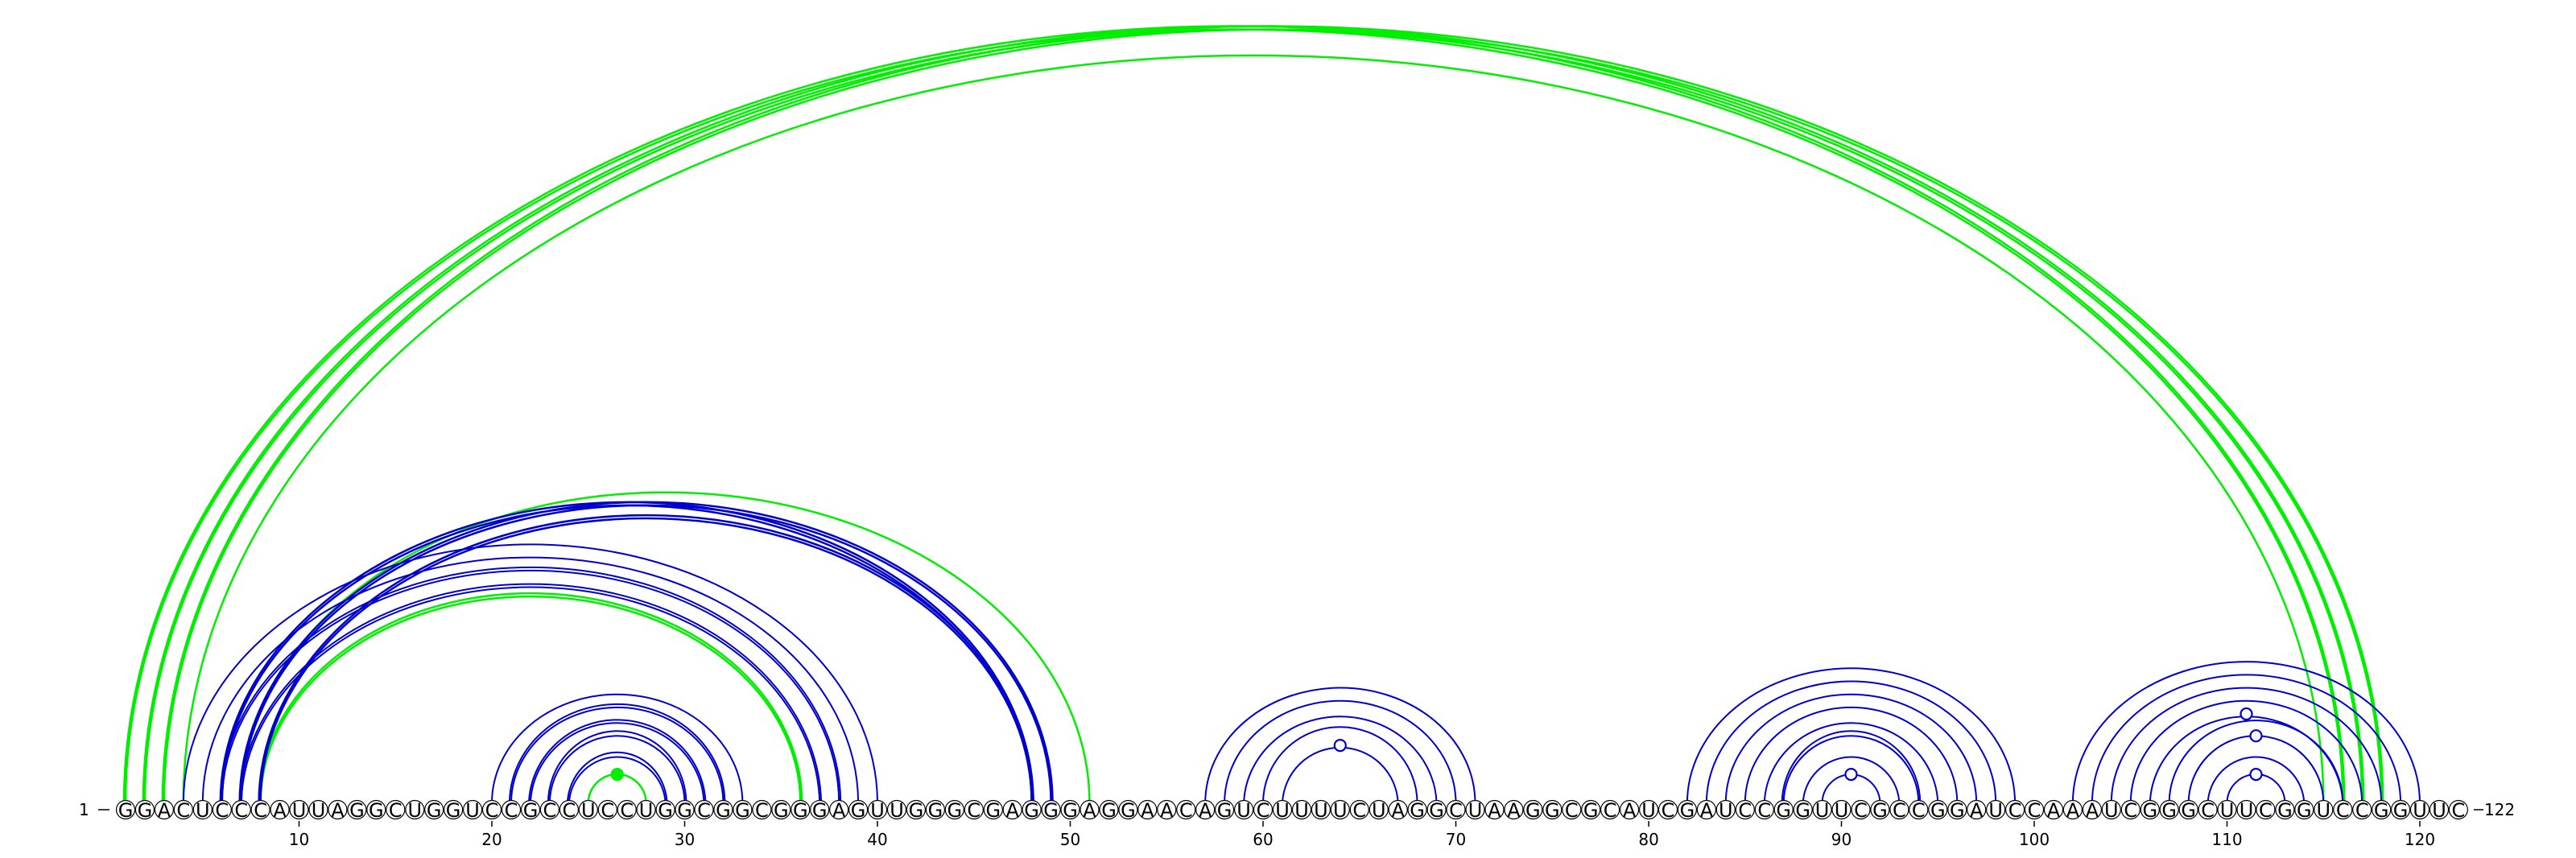 This screenshot has height=858, width=2576. Describe the element at coordinates (299, 839) in the screenshot. I see `axis-tick-label: 10` at that location.